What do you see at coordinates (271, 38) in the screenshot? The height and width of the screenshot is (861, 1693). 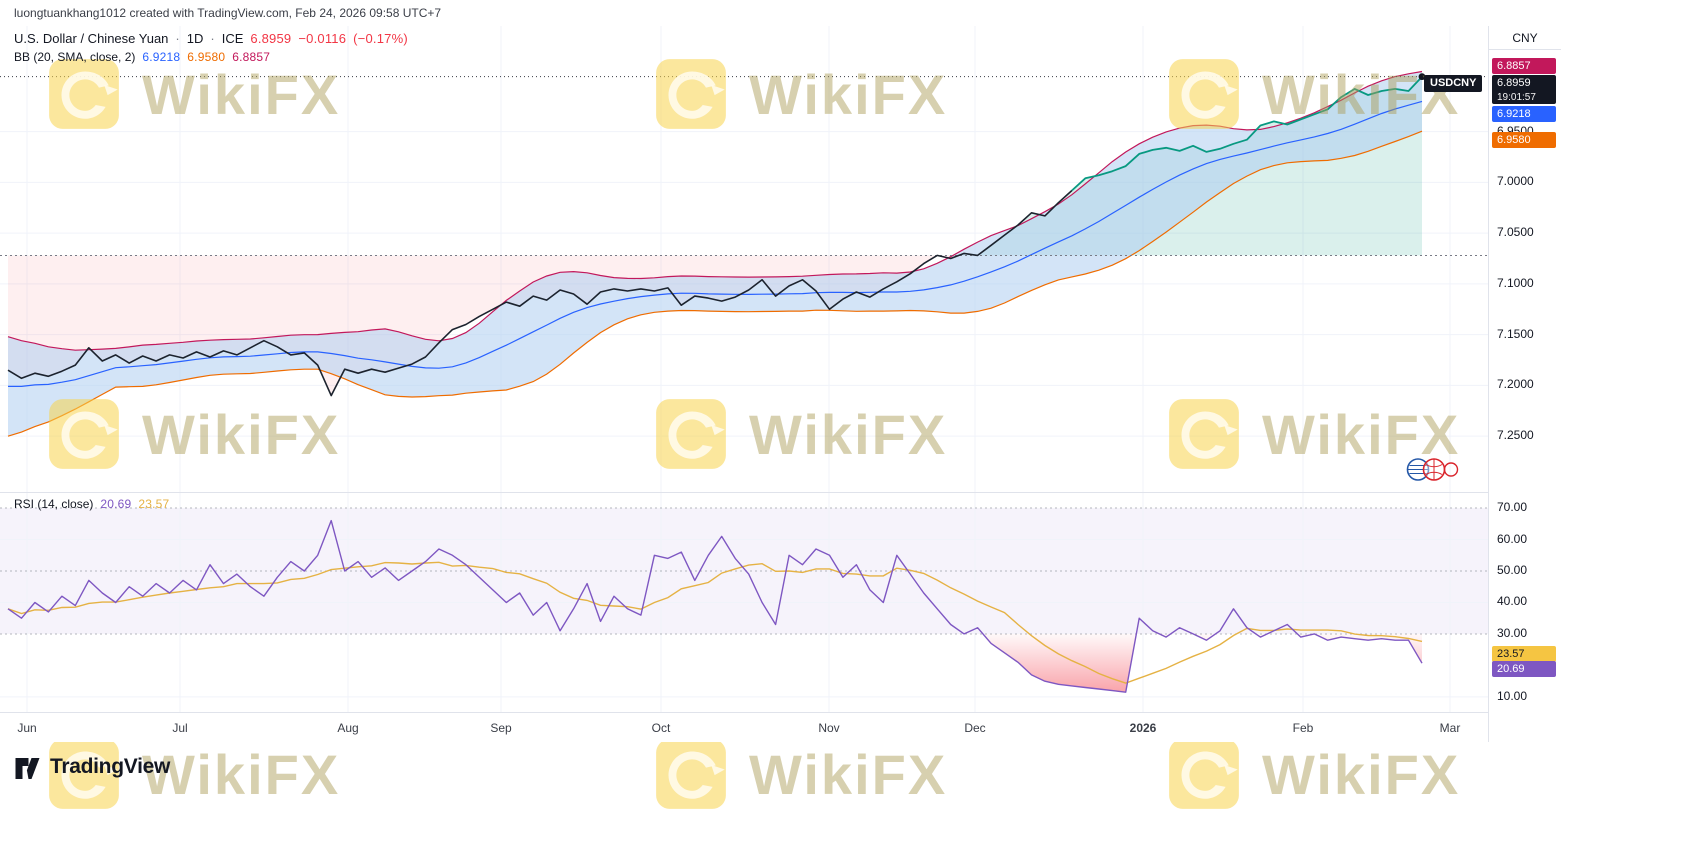 I see `last-price-value: 6.8959` at bounding box center [271, 38].